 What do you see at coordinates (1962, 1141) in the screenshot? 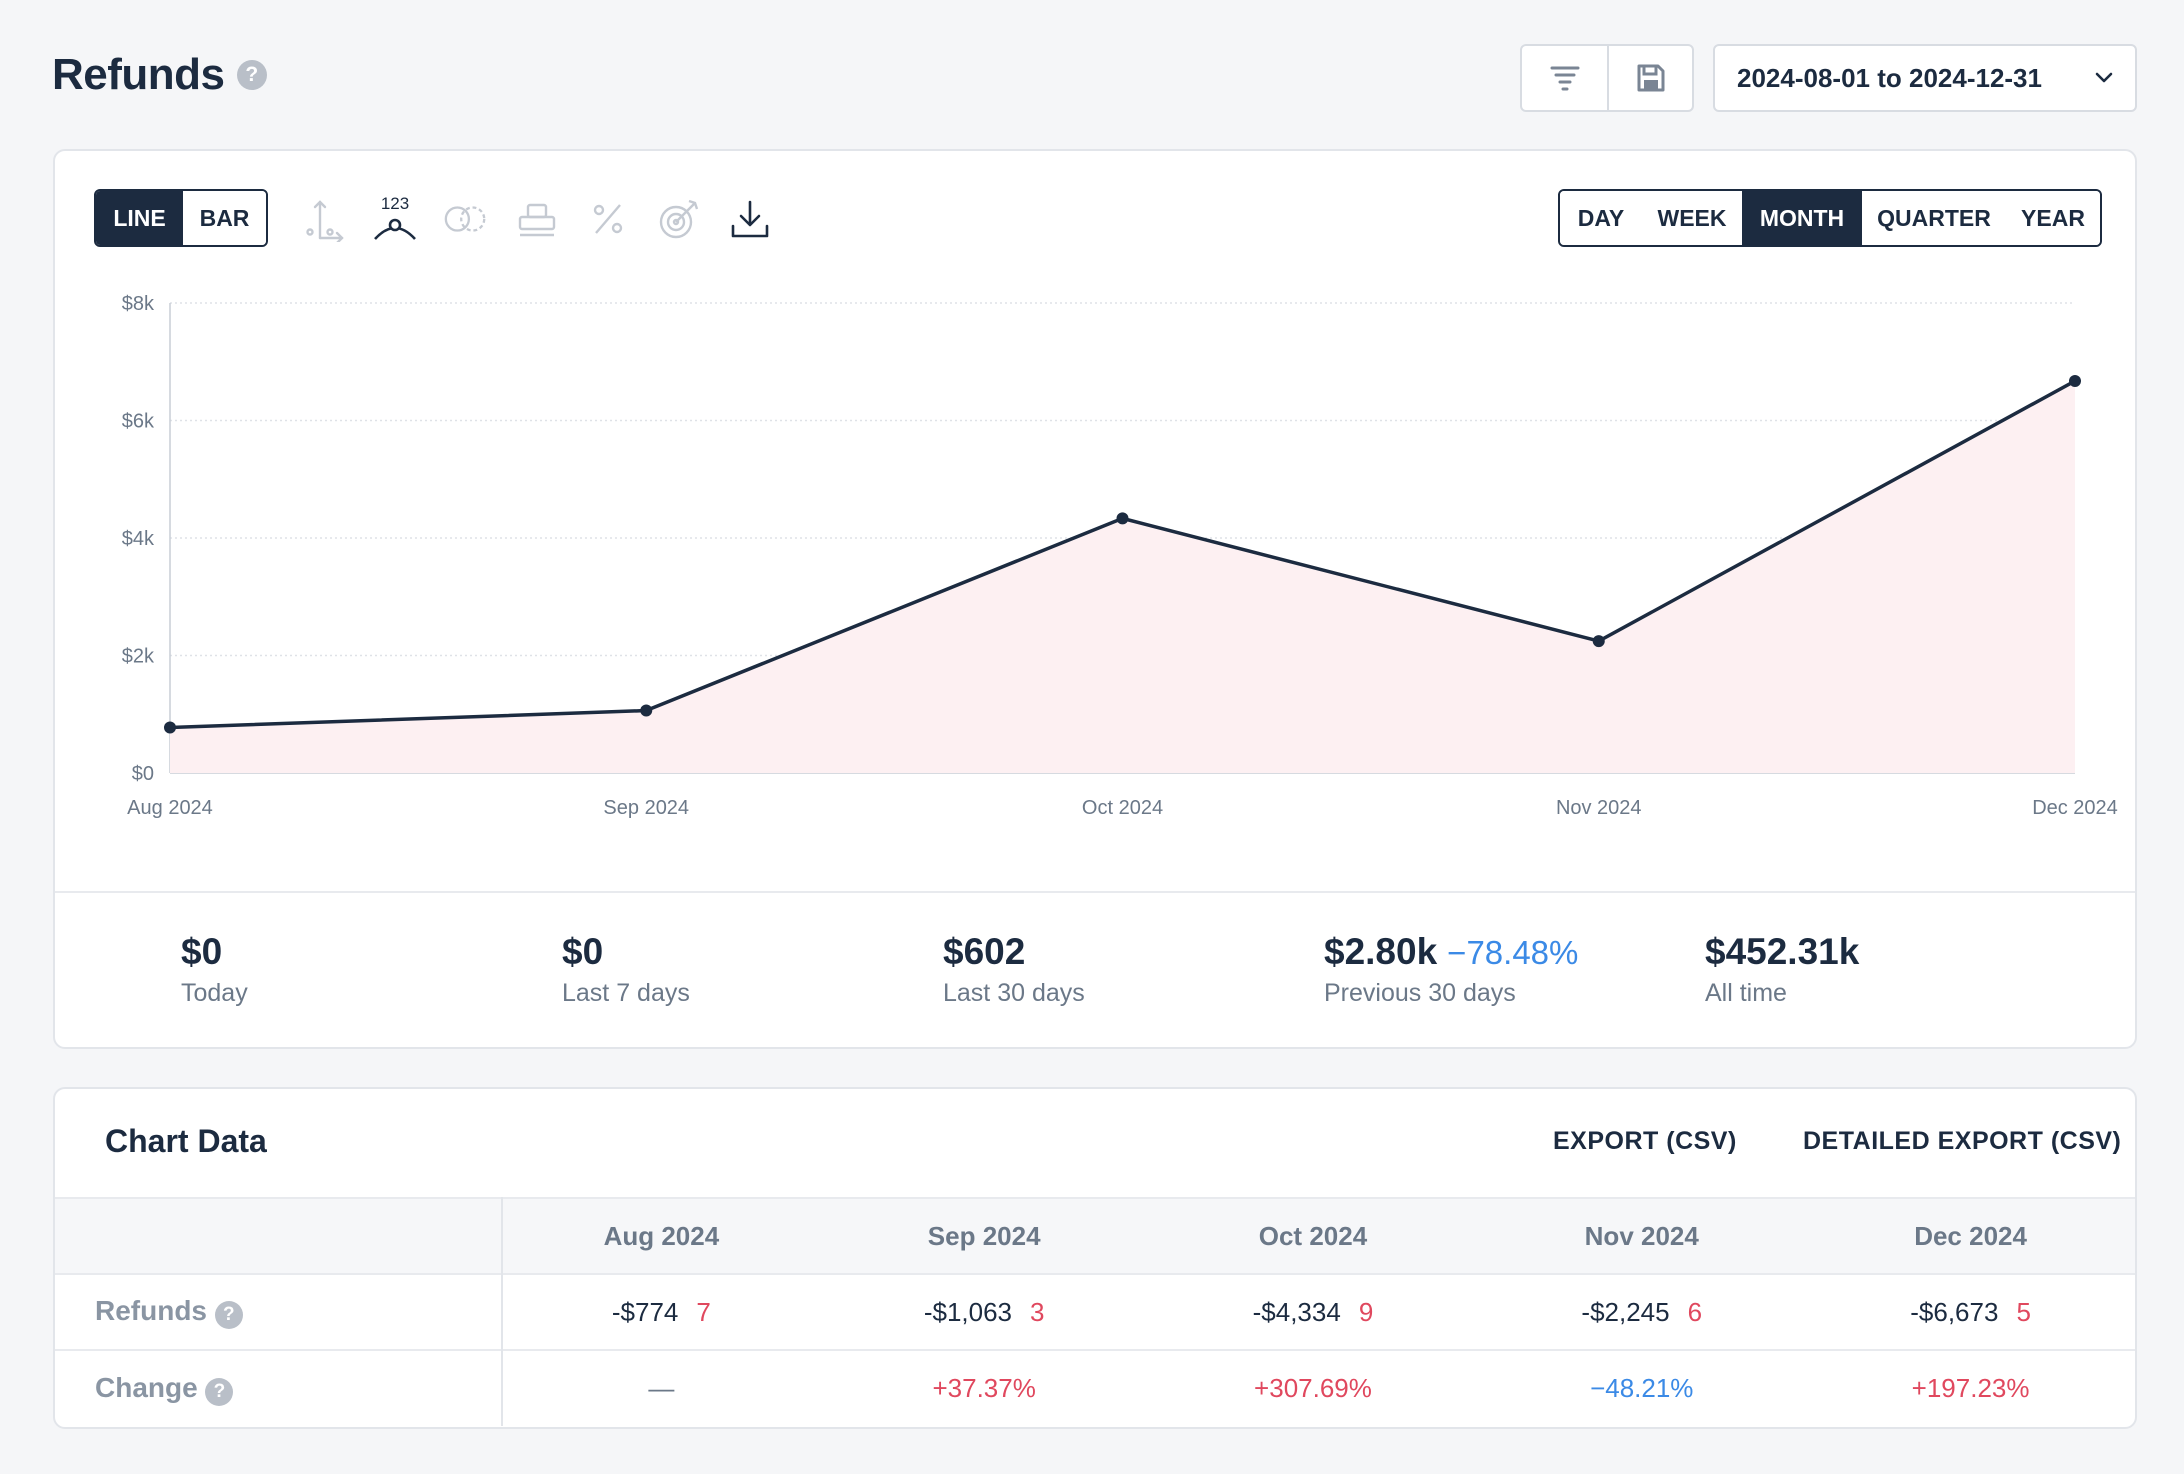
I see `detailed-export-csv-button: DETAILED EXPORT (CSV)` at bounding box center [1962, 1141].